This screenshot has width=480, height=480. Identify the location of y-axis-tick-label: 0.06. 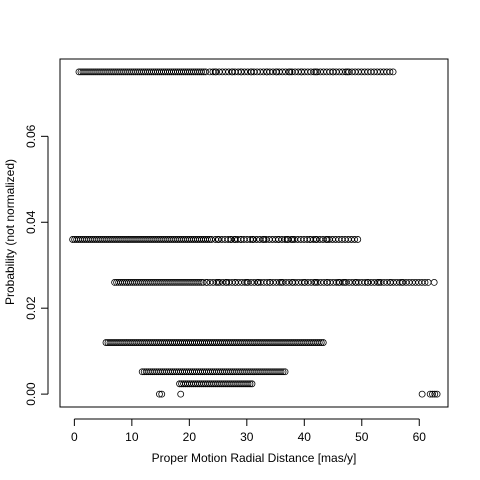
(31, 136).